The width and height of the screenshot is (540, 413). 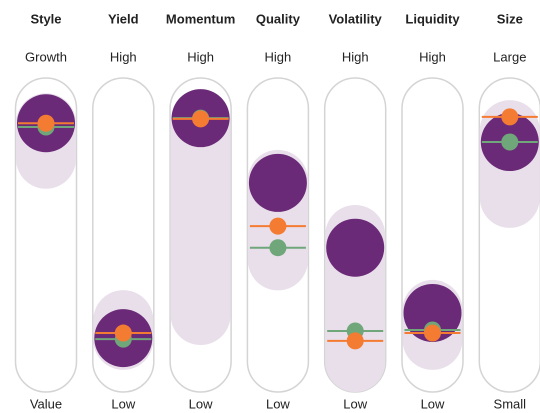 What do you see at coordinates (356, 18) in the screenshot?
I see `factor-title: Volatility` at bounding box center [356, 18].